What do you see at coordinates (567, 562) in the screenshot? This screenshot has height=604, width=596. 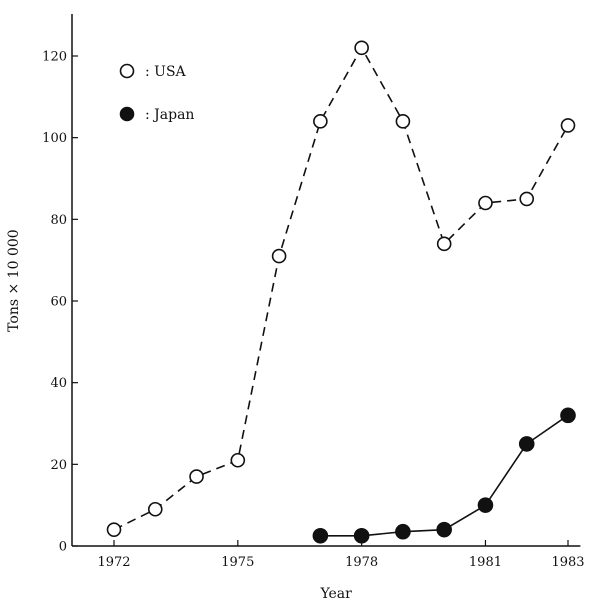 I see `x-tick-label-1983: 1983` at bounding box center [567, 562].